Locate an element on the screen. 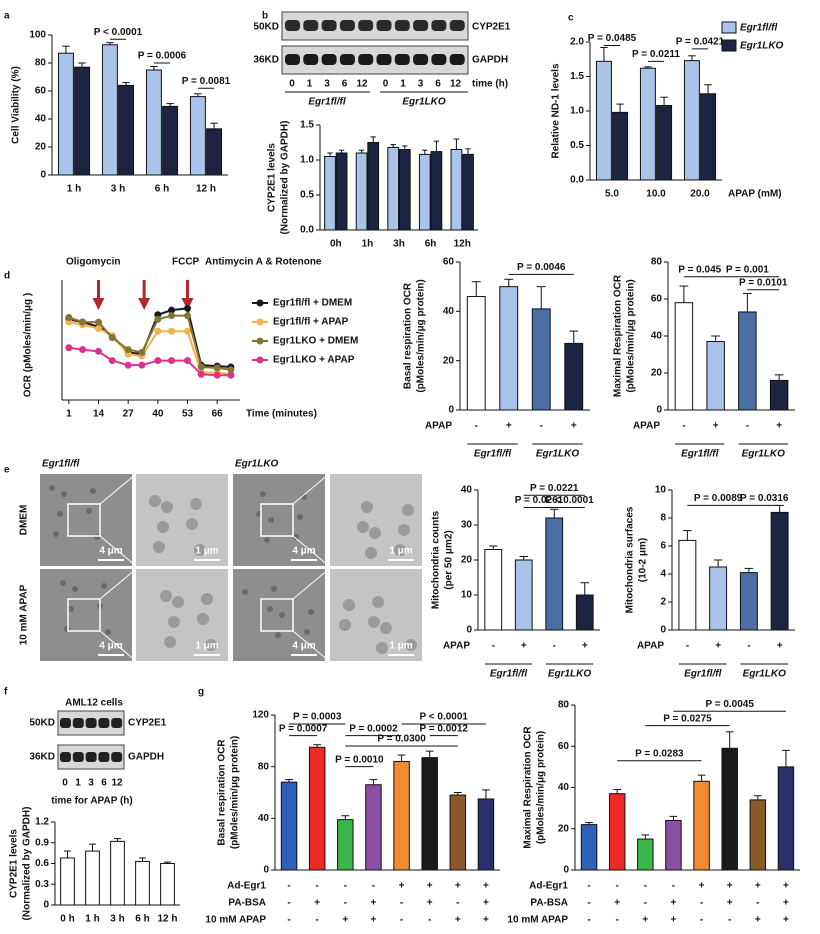 The height and width of the screenshot is (934, 820). y-axis-label: (per 50 μm2) is located at coordinates (449, 559).